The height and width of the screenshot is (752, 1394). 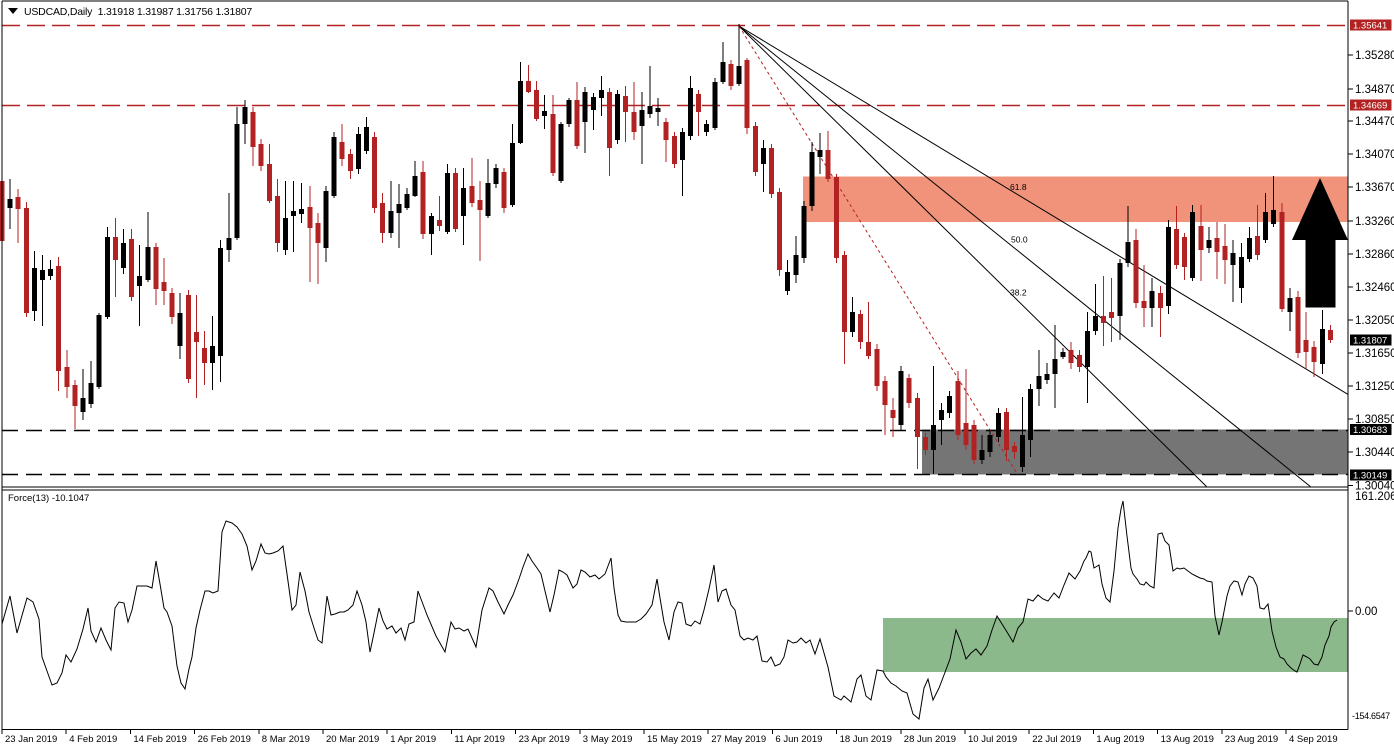 I want to click on svg-text: 61.8, so click(x=1018, y=187).